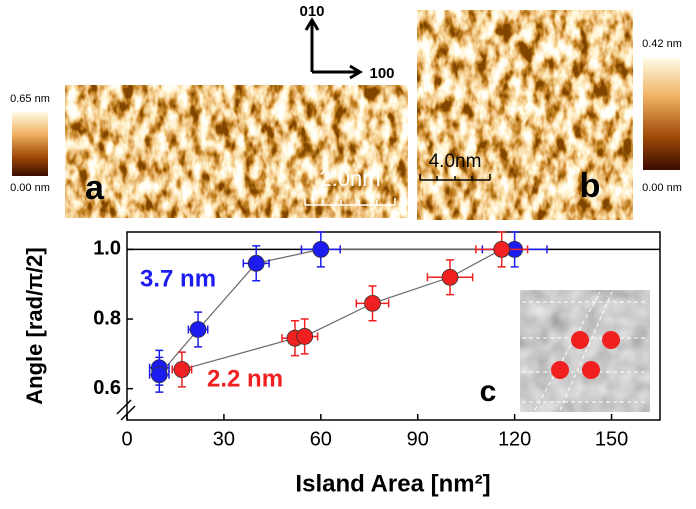 The image size is (696, 509). I want to click on y-tick-label: 0.6, so click(107, 388).